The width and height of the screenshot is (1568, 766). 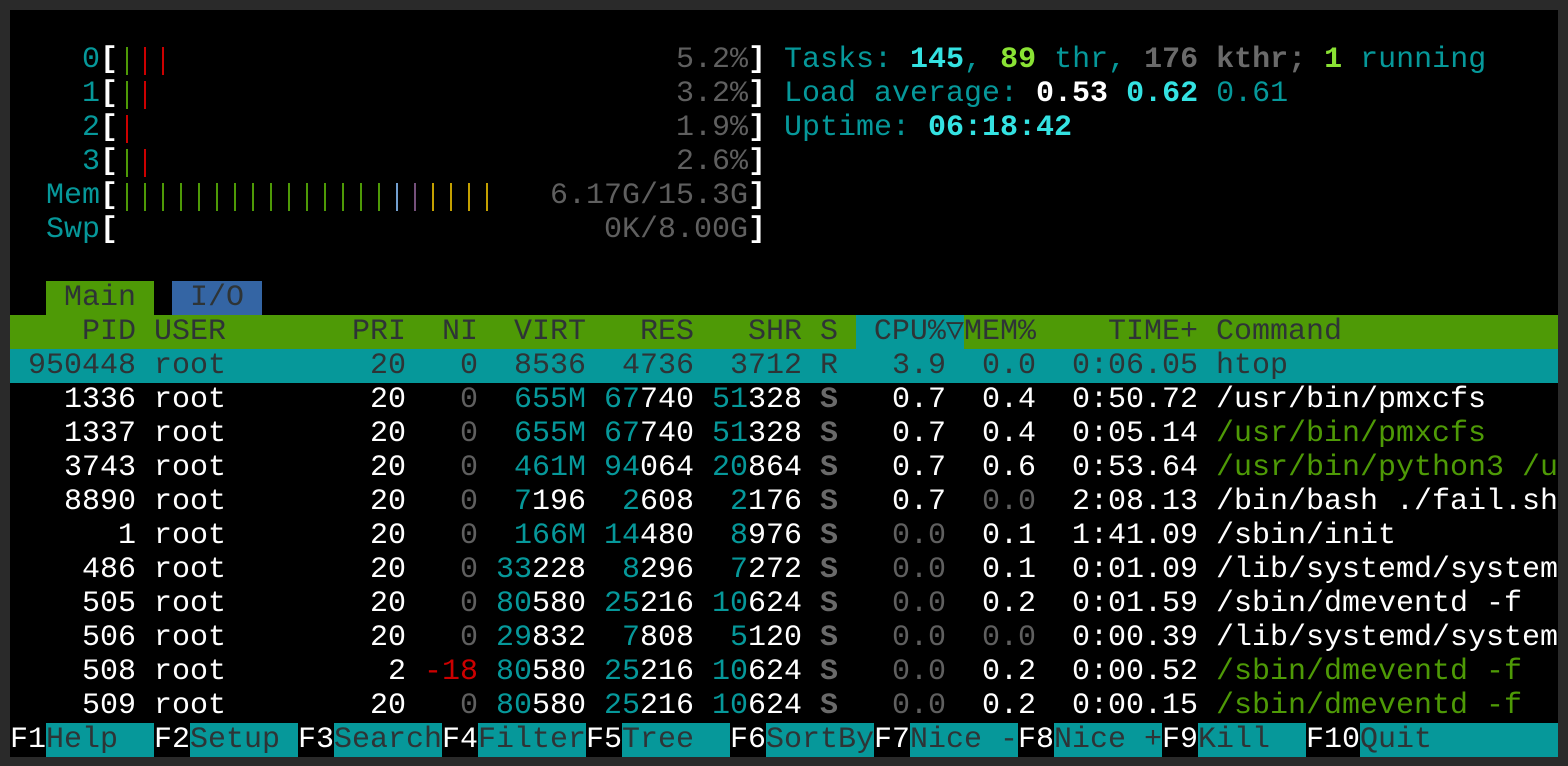 What do you see at coordinates (892, 740) in the screenshot?
I see `function-key-f7: F7` at bounding box center [892, 740].